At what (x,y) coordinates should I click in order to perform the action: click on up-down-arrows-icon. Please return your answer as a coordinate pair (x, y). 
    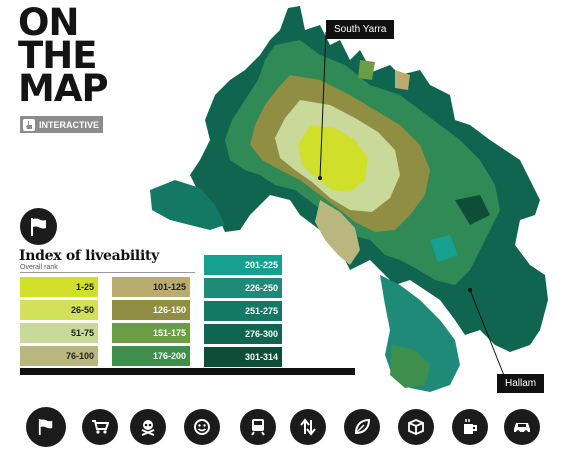
    Looking at the image, I should click on (308, 427).